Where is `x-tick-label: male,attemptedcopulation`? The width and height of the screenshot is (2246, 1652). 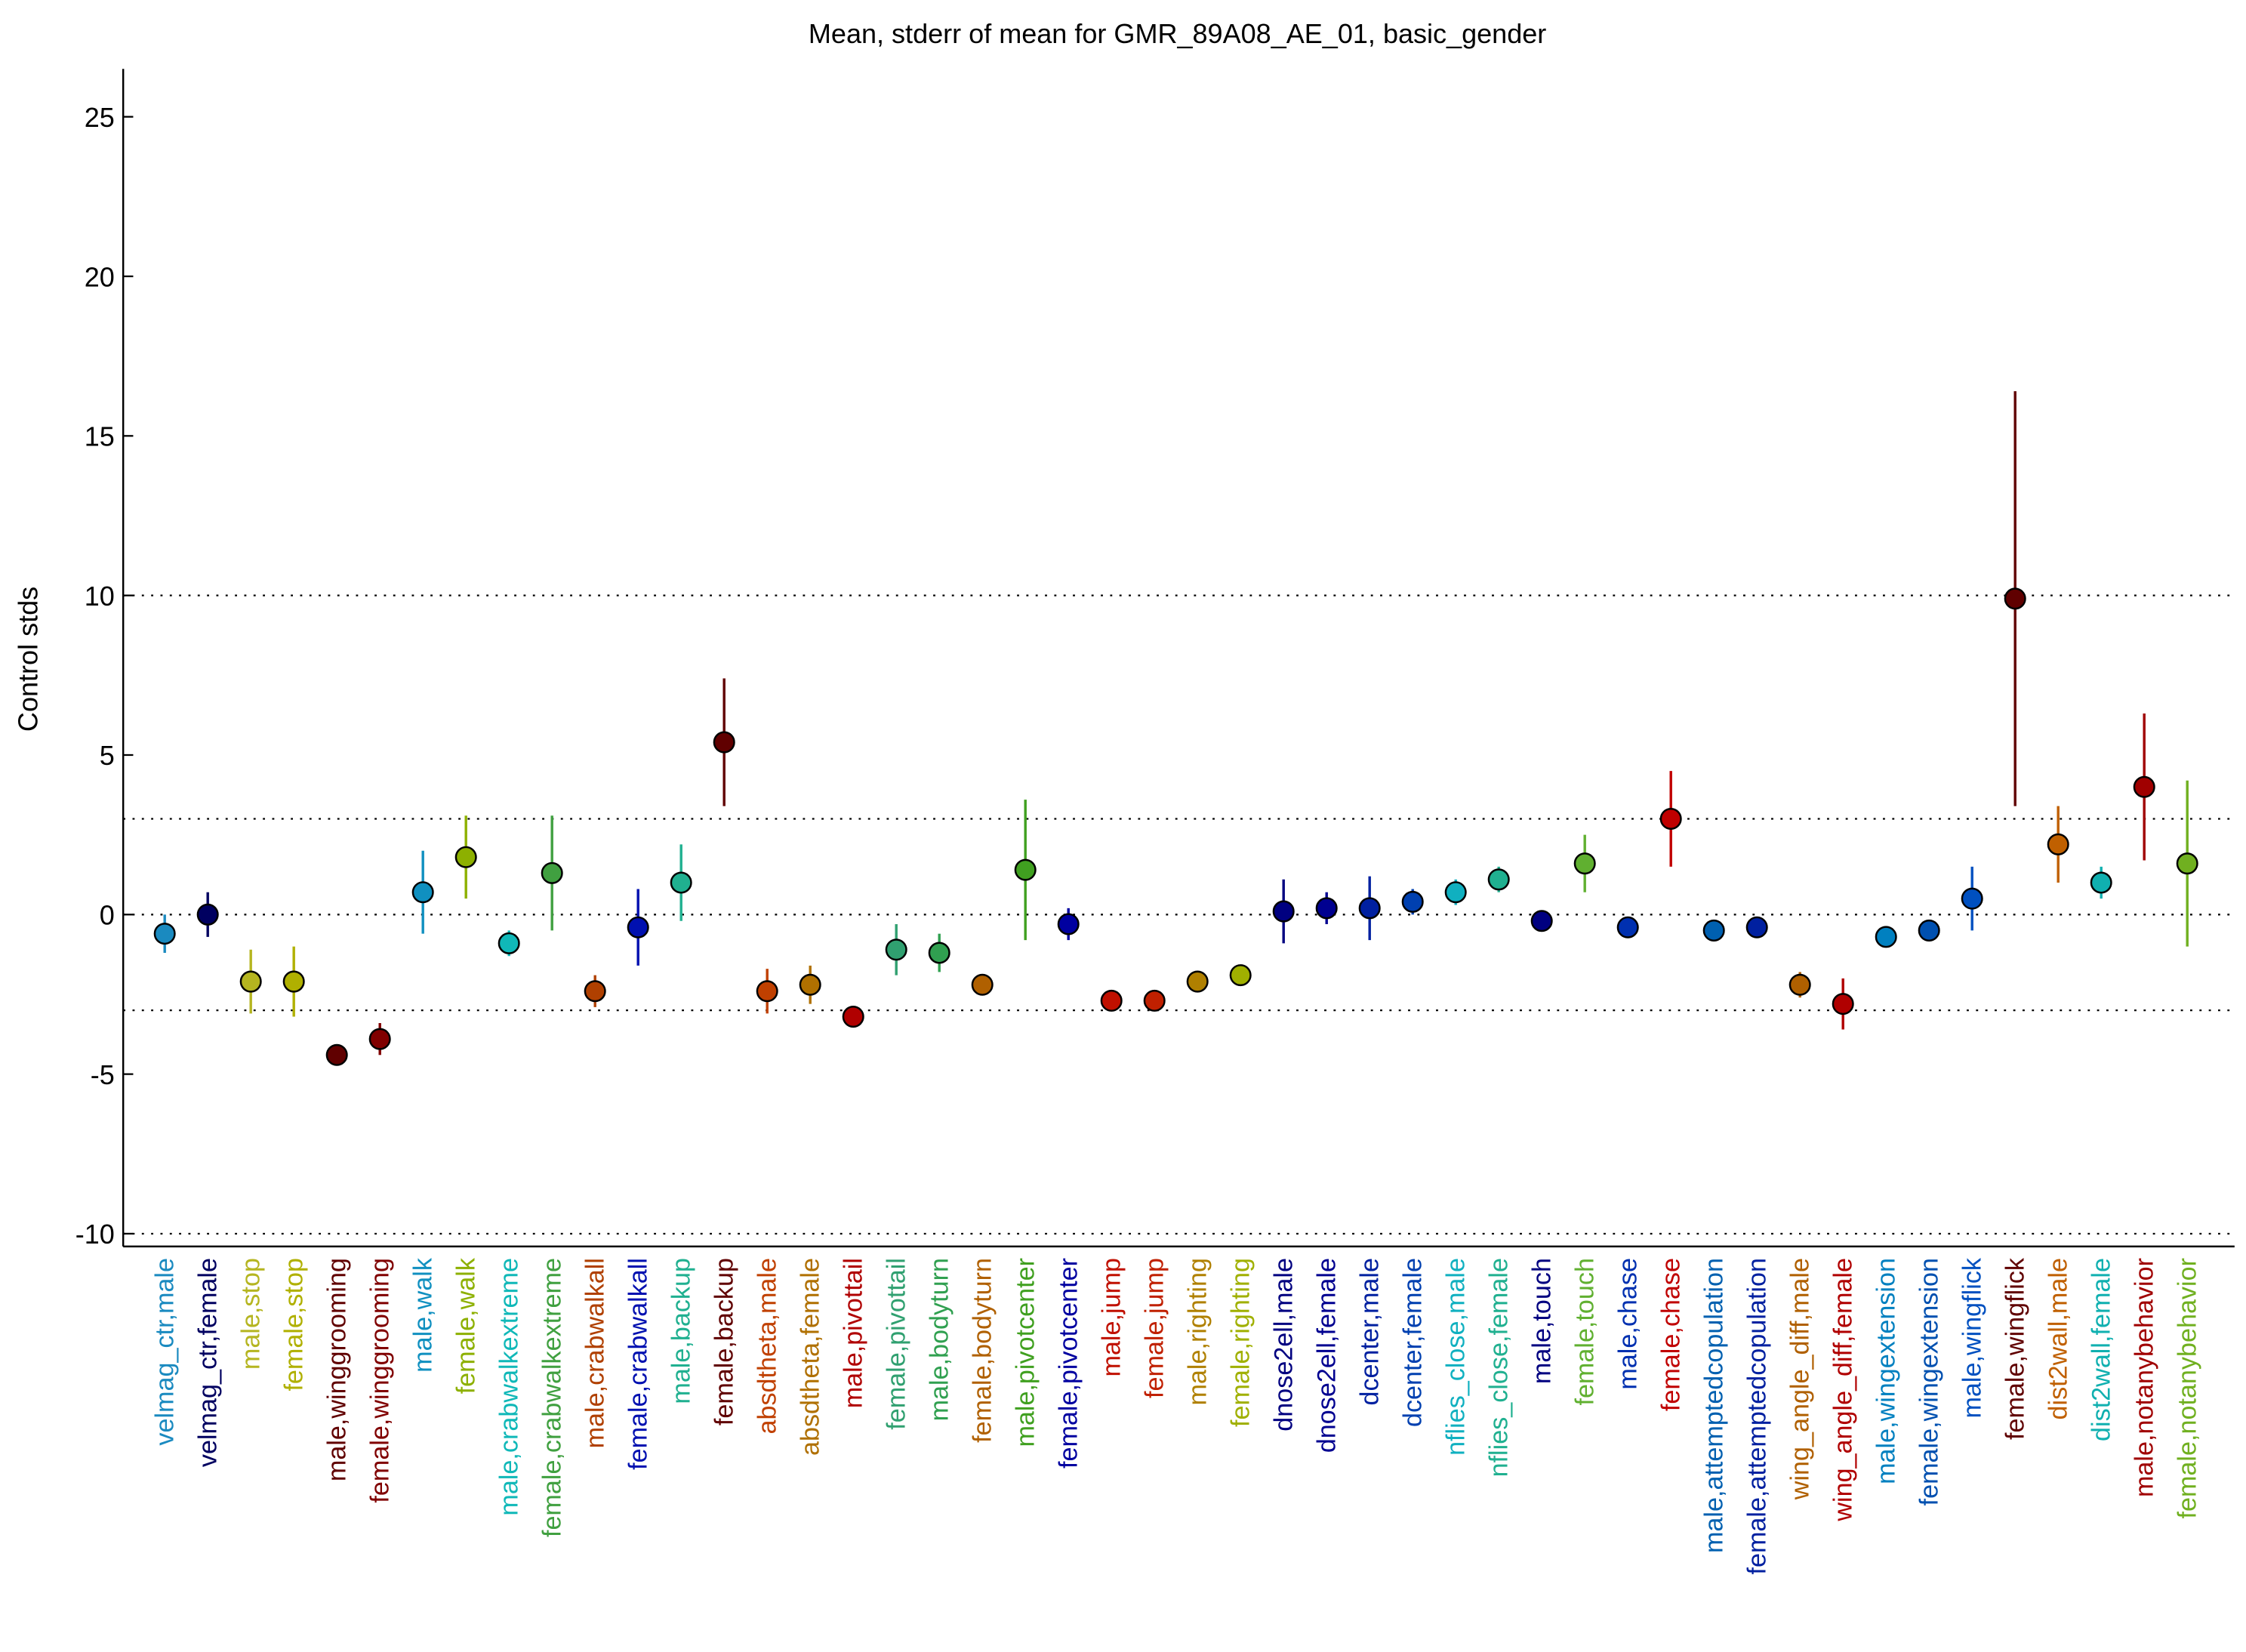
x-tick-label: male,attemptedcopulation is located at coordinates (1715, 1405).